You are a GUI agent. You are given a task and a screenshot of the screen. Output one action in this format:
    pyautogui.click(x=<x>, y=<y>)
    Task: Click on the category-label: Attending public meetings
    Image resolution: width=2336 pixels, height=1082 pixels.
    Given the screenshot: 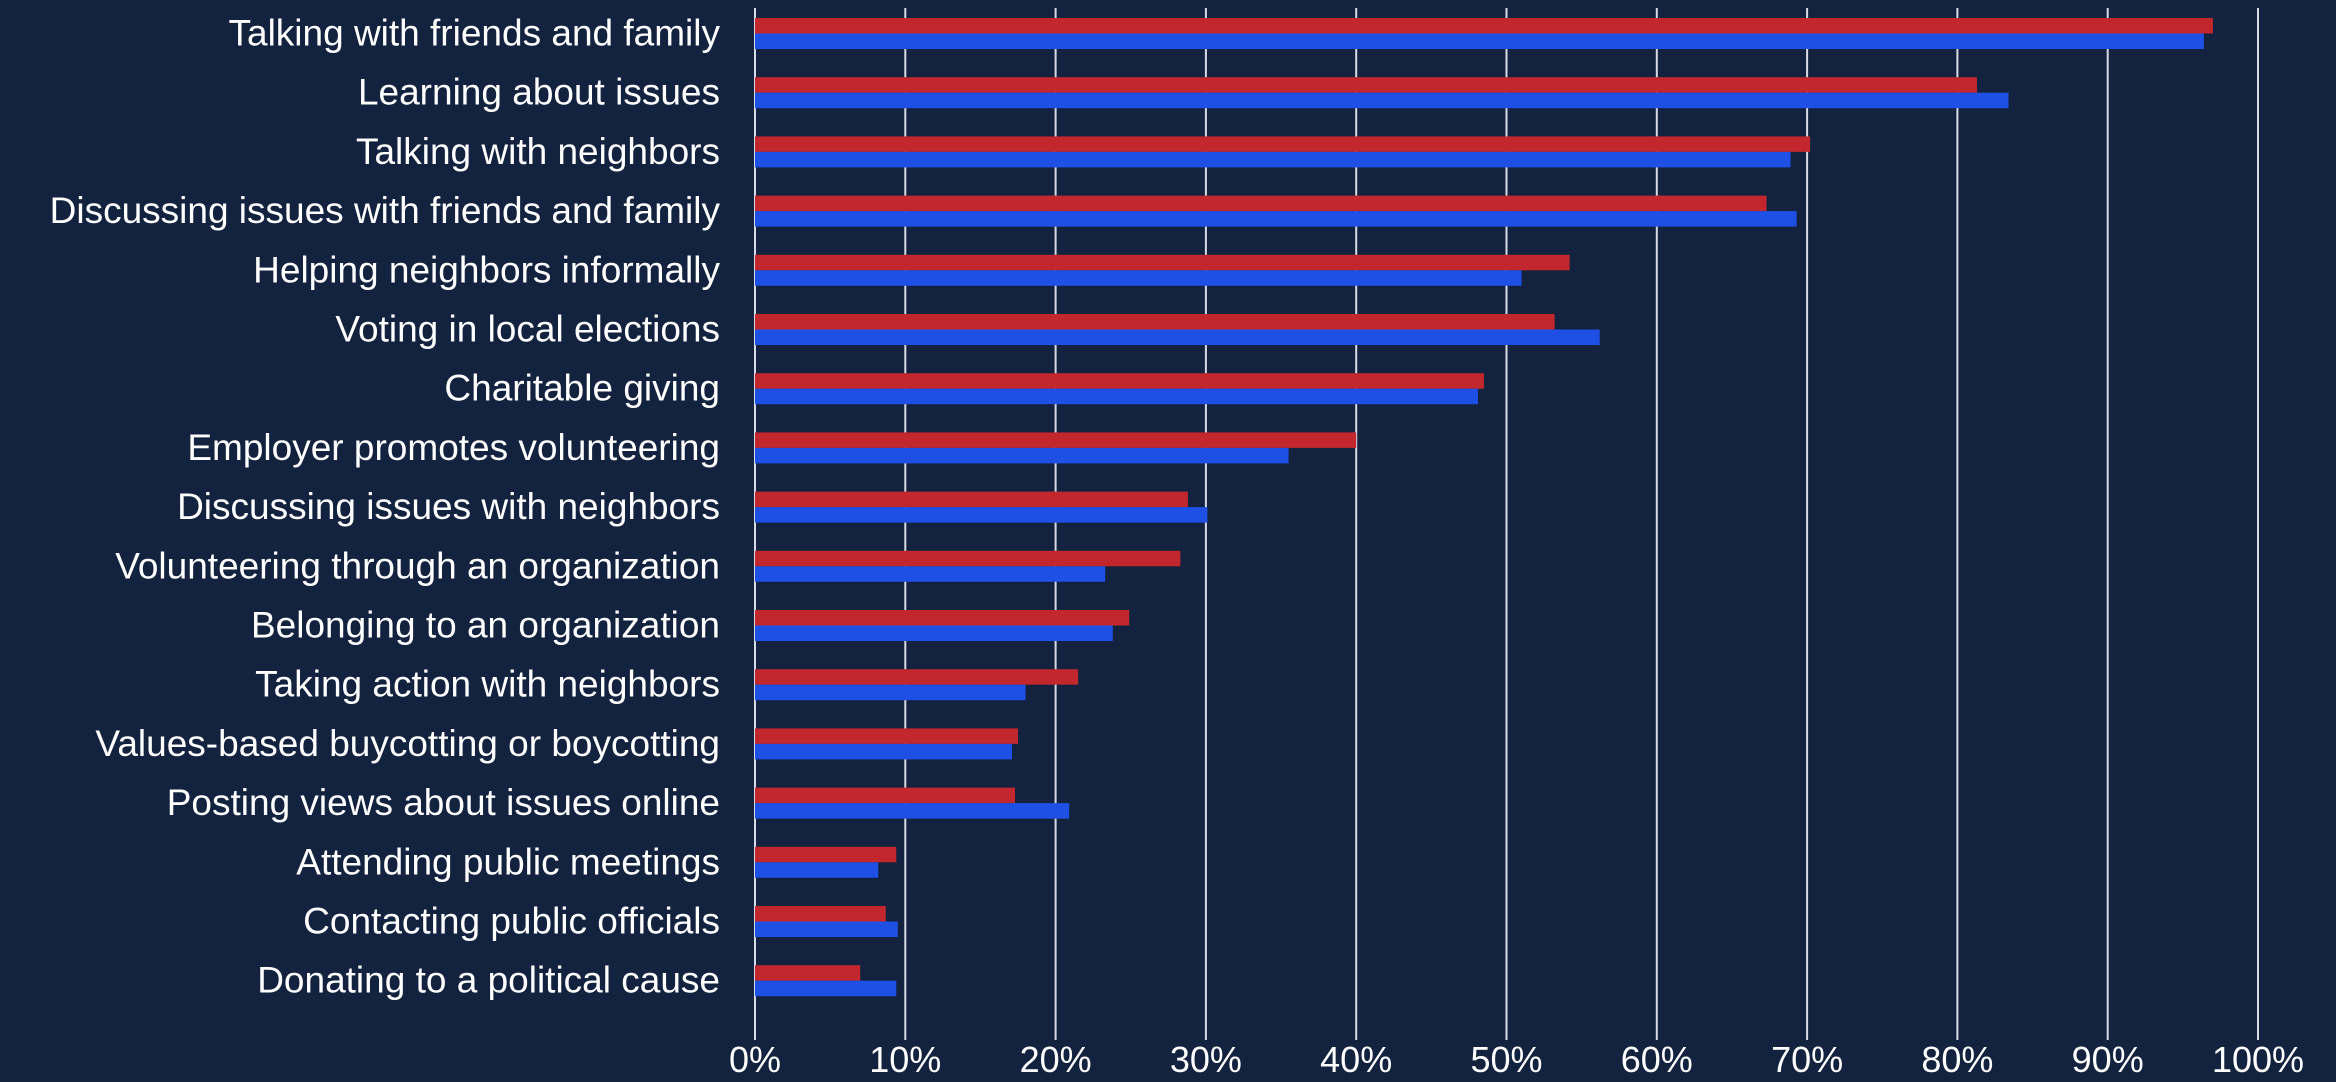 What is the action you would take?
    pyautogui.click(x=508, y=861)
    